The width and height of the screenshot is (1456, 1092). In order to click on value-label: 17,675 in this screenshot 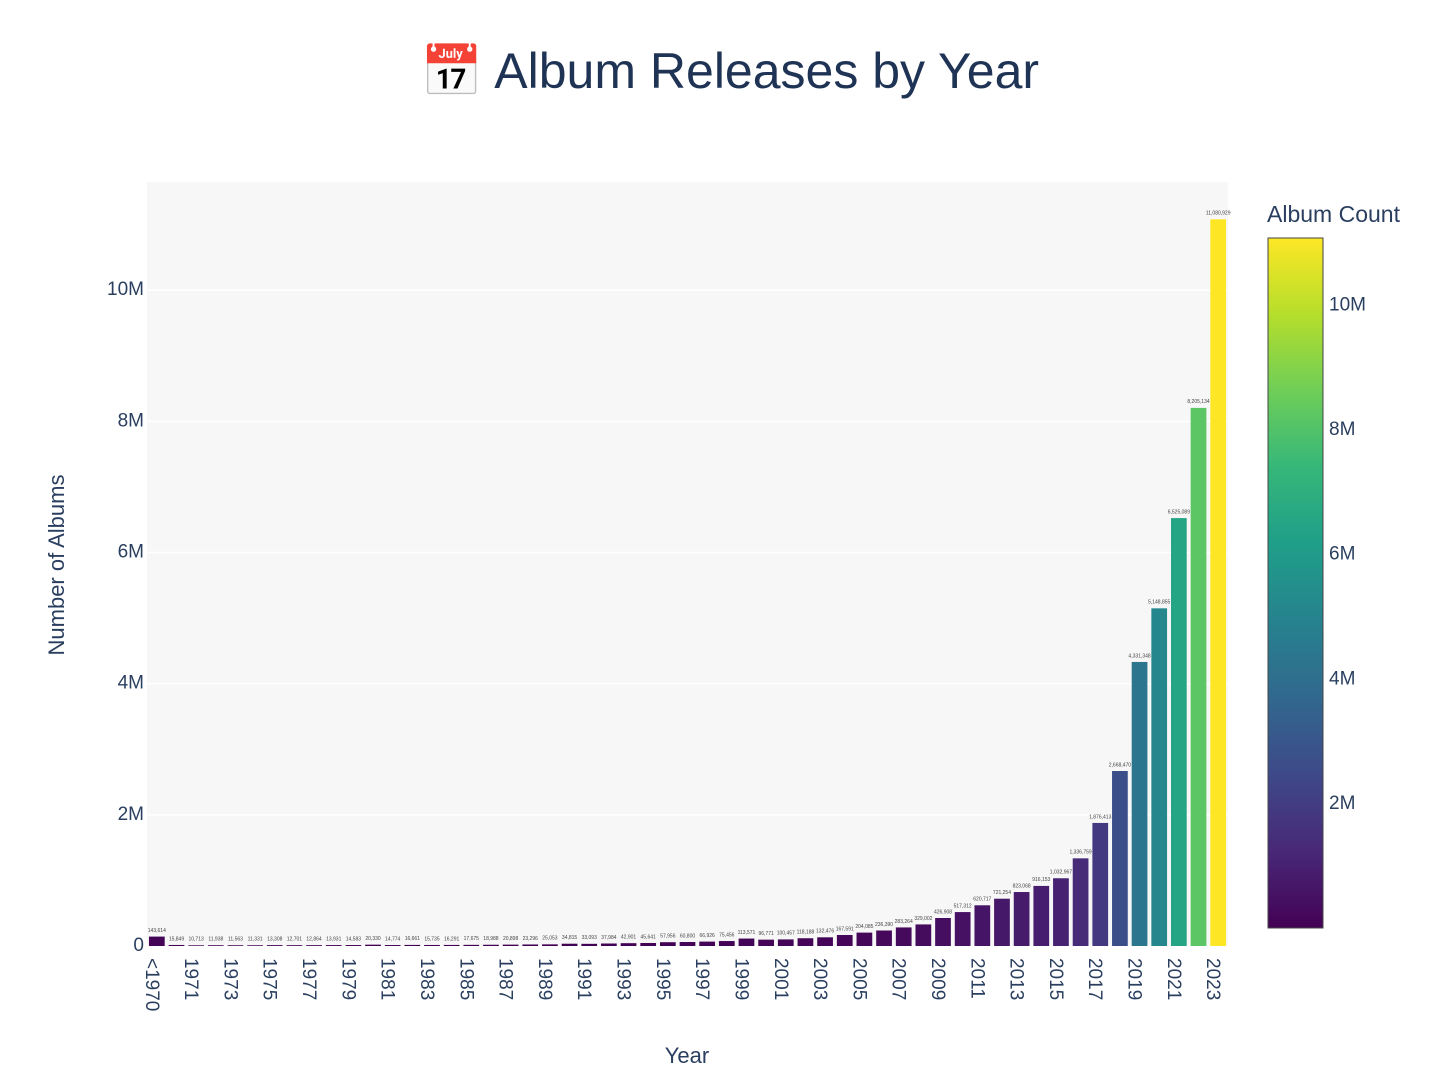, I will do `click(472, 939)`.